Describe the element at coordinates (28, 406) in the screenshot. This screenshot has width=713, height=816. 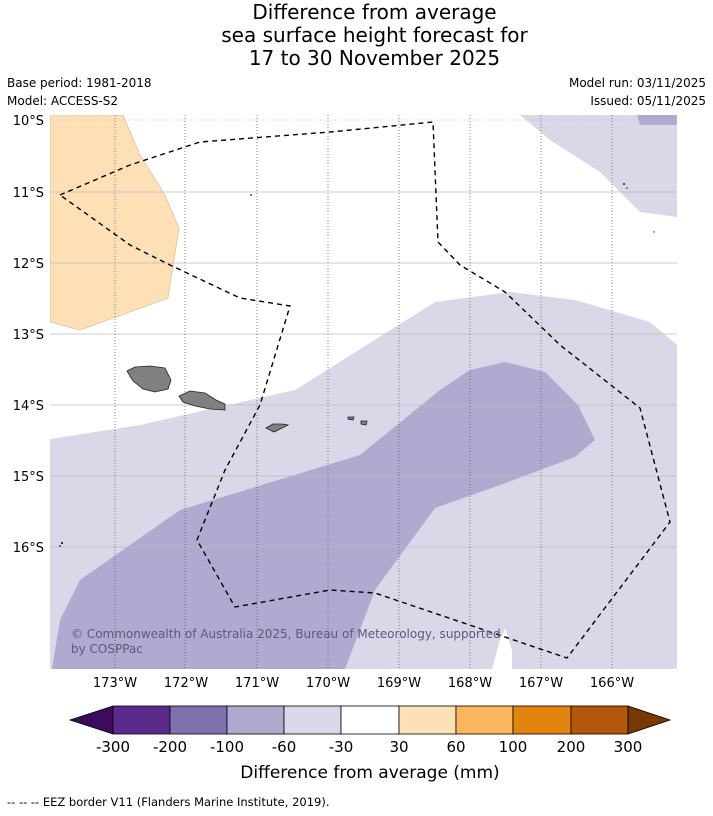
I see `lat-label: 14°S` at that location.